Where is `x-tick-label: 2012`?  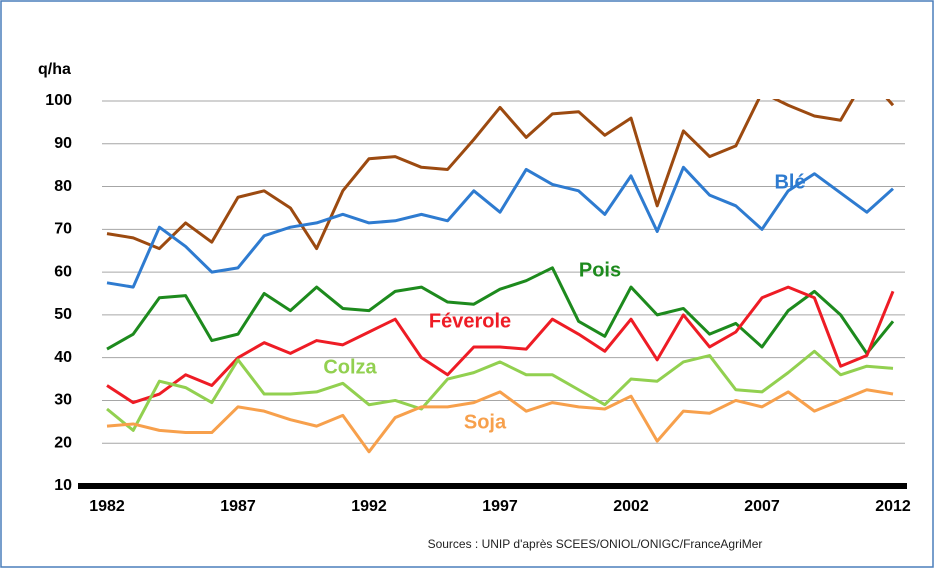 x-tick-label: 2012 is located at coordinates (893, 506).